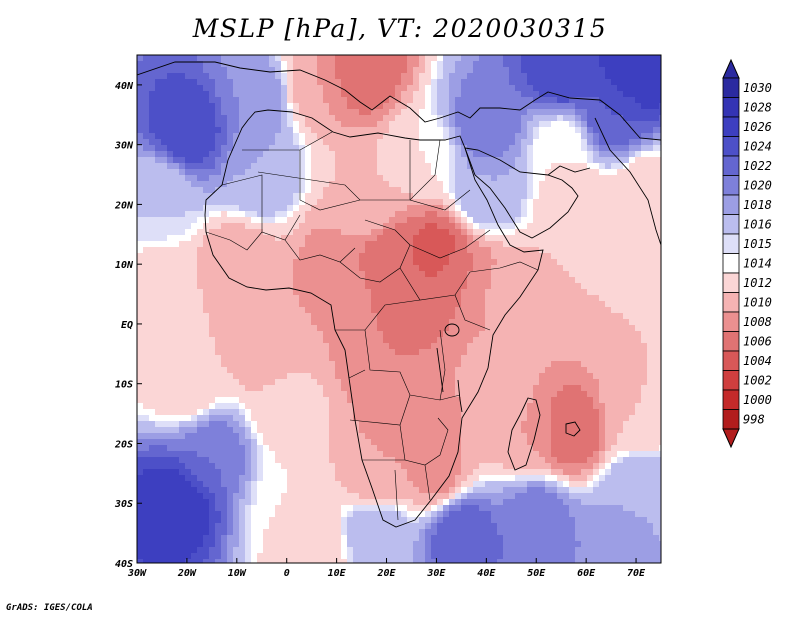 The image size is (800, 618). Describe the element at coordinates (49, 608) in the screenshot. I see `credit-label: GrADS: IGES/COLA` at that location.